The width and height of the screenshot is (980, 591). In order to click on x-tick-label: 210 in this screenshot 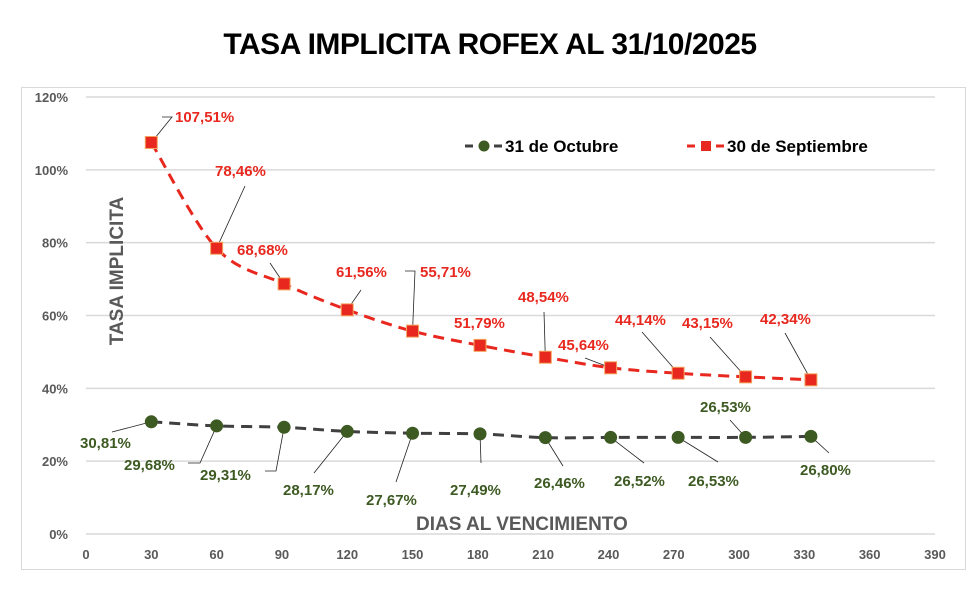, I will do `click(543, 554)`.